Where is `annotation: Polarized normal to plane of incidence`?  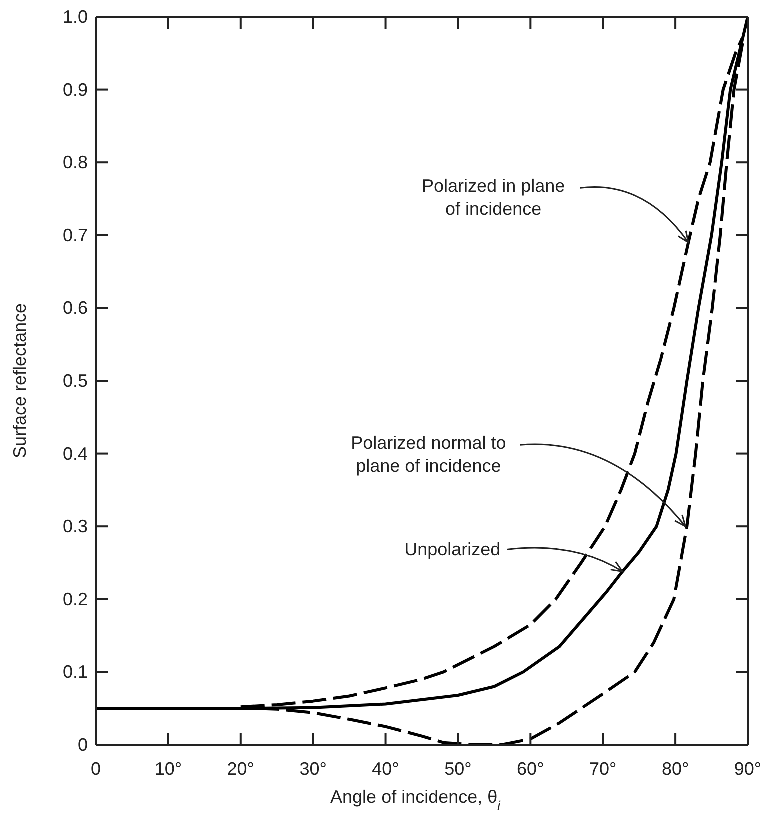 annotation: Polarized normal to plane of incidence is located at coordinates (428, 454).